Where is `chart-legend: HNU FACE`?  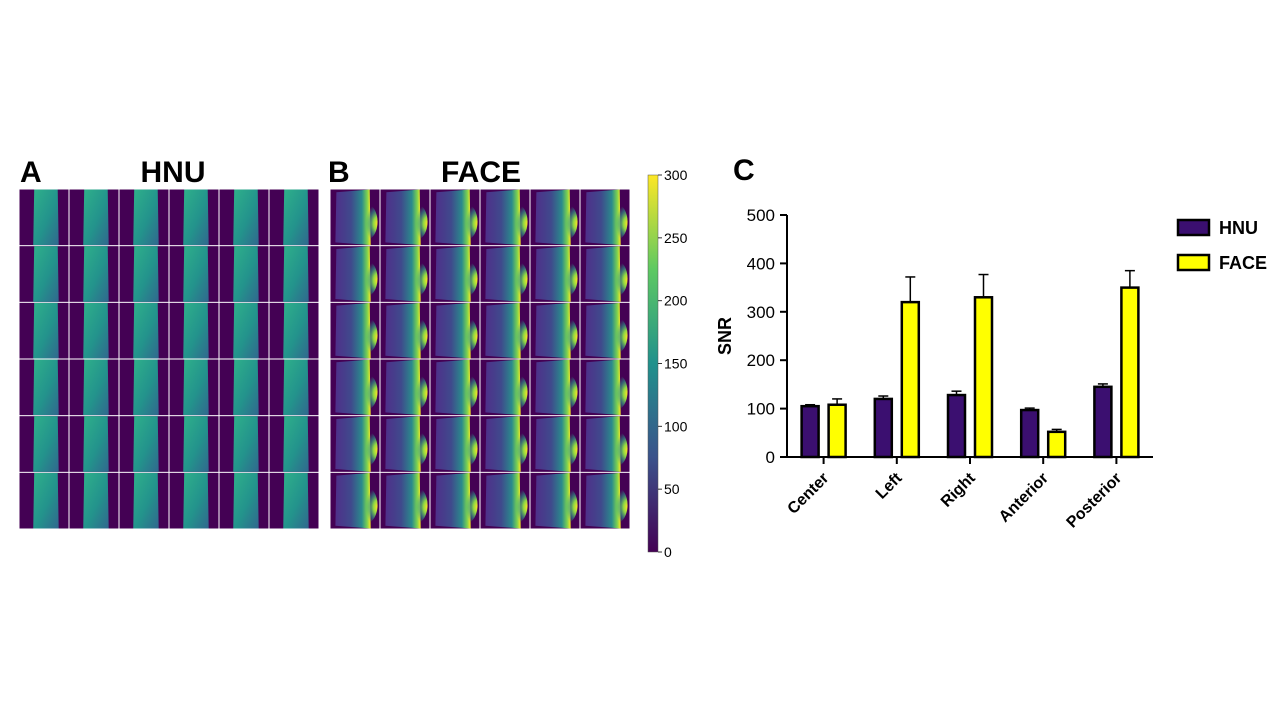
chart-legend: HNU FACE is located at coordinates (1221, 245).